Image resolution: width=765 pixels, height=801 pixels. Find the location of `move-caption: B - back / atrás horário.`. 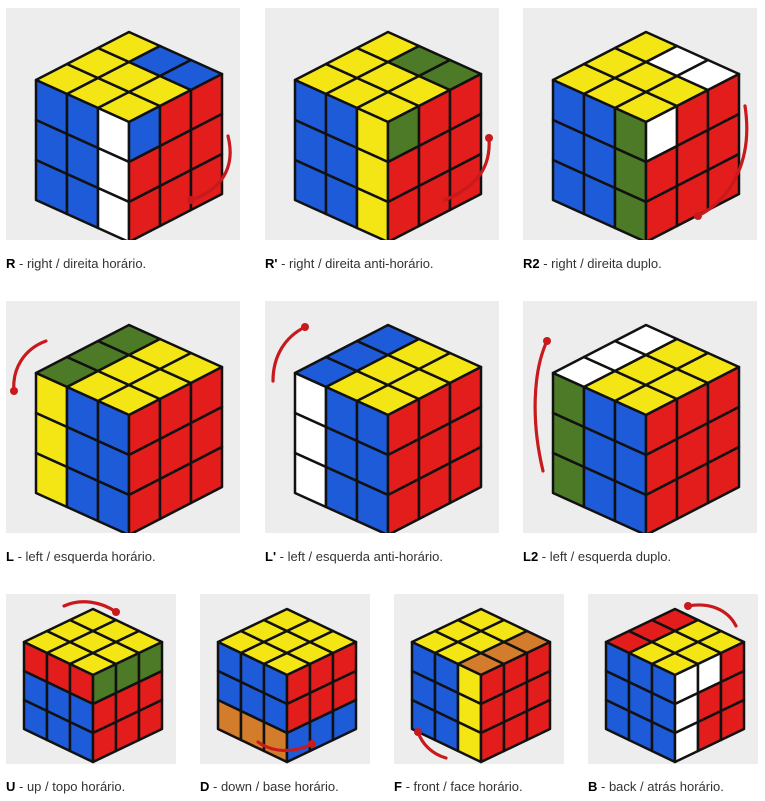

move-caption: B - back / atrás horário. is located at coordinates (656, 786).